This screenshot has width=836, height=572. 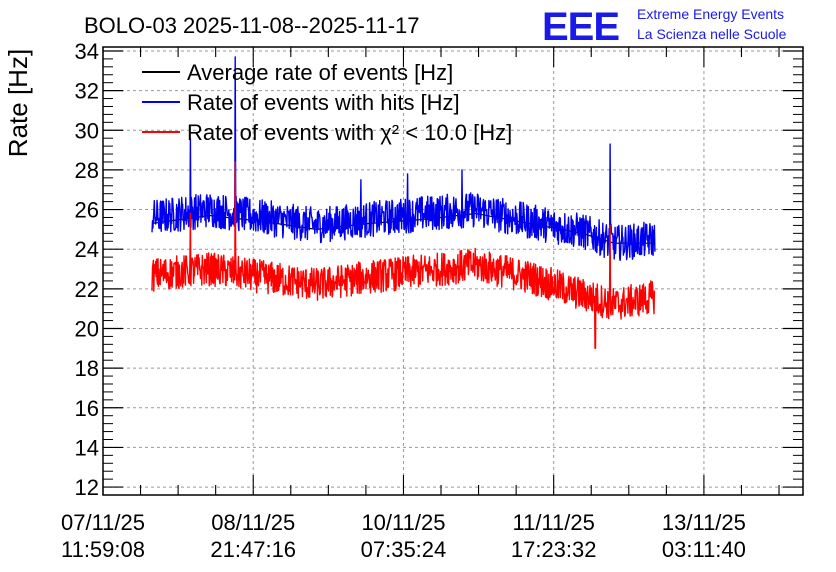 What do you see at coordinates (253, 522) in the screenshot?
I see `x-tick-label-date: 08/11/25` at bounding box center [253, 522].